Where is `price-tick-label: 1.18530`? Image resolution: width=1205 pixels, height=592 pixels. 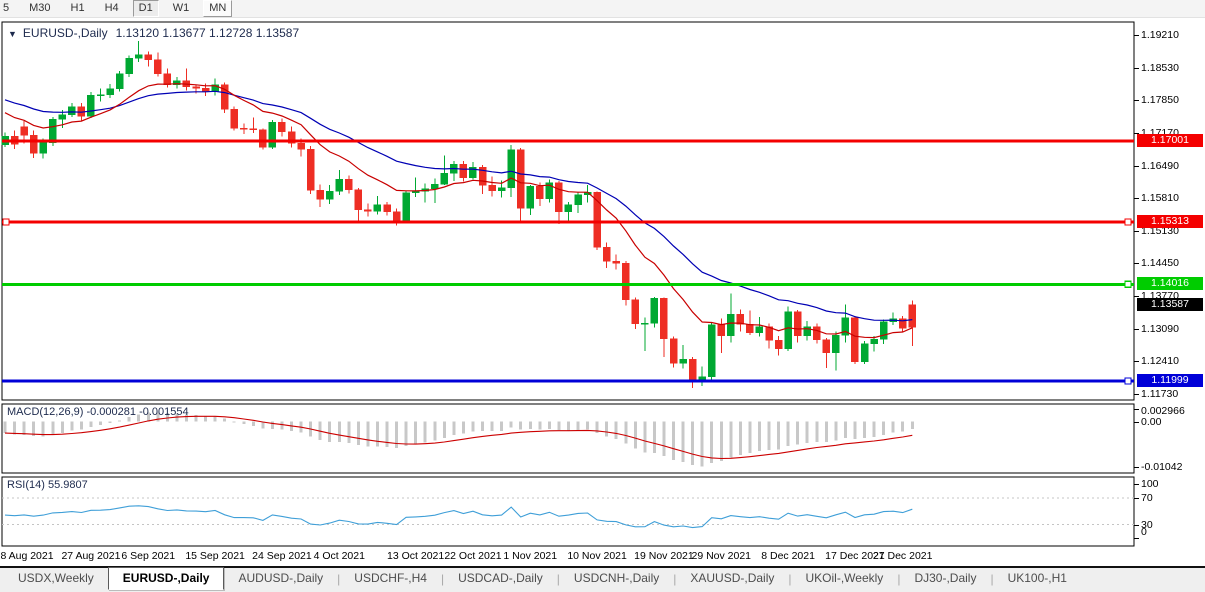
price-tick-label: 1.18530 is located at coordinates (1160, 67).